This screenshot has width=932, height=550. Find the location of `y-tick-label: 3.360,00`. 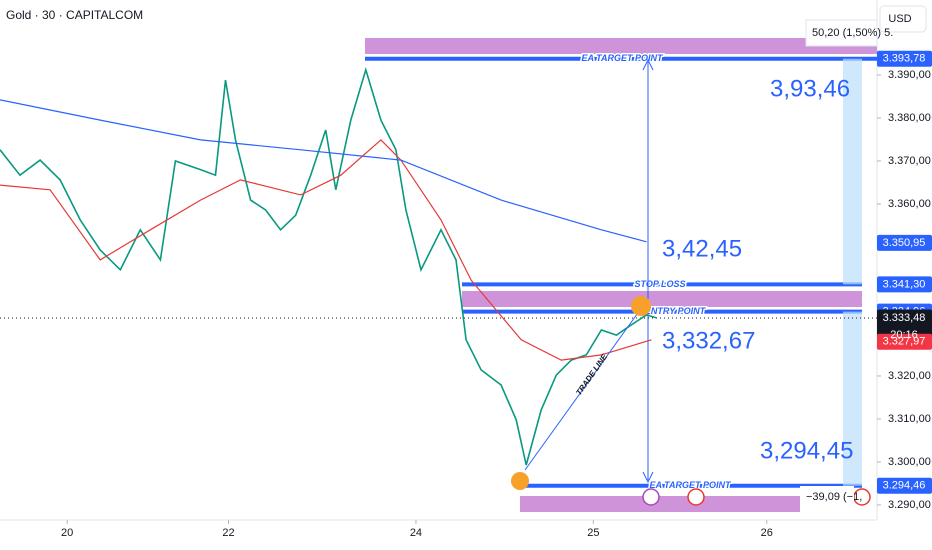

y-tick-label: 3.360,00 is located at coordinates (909, 204).